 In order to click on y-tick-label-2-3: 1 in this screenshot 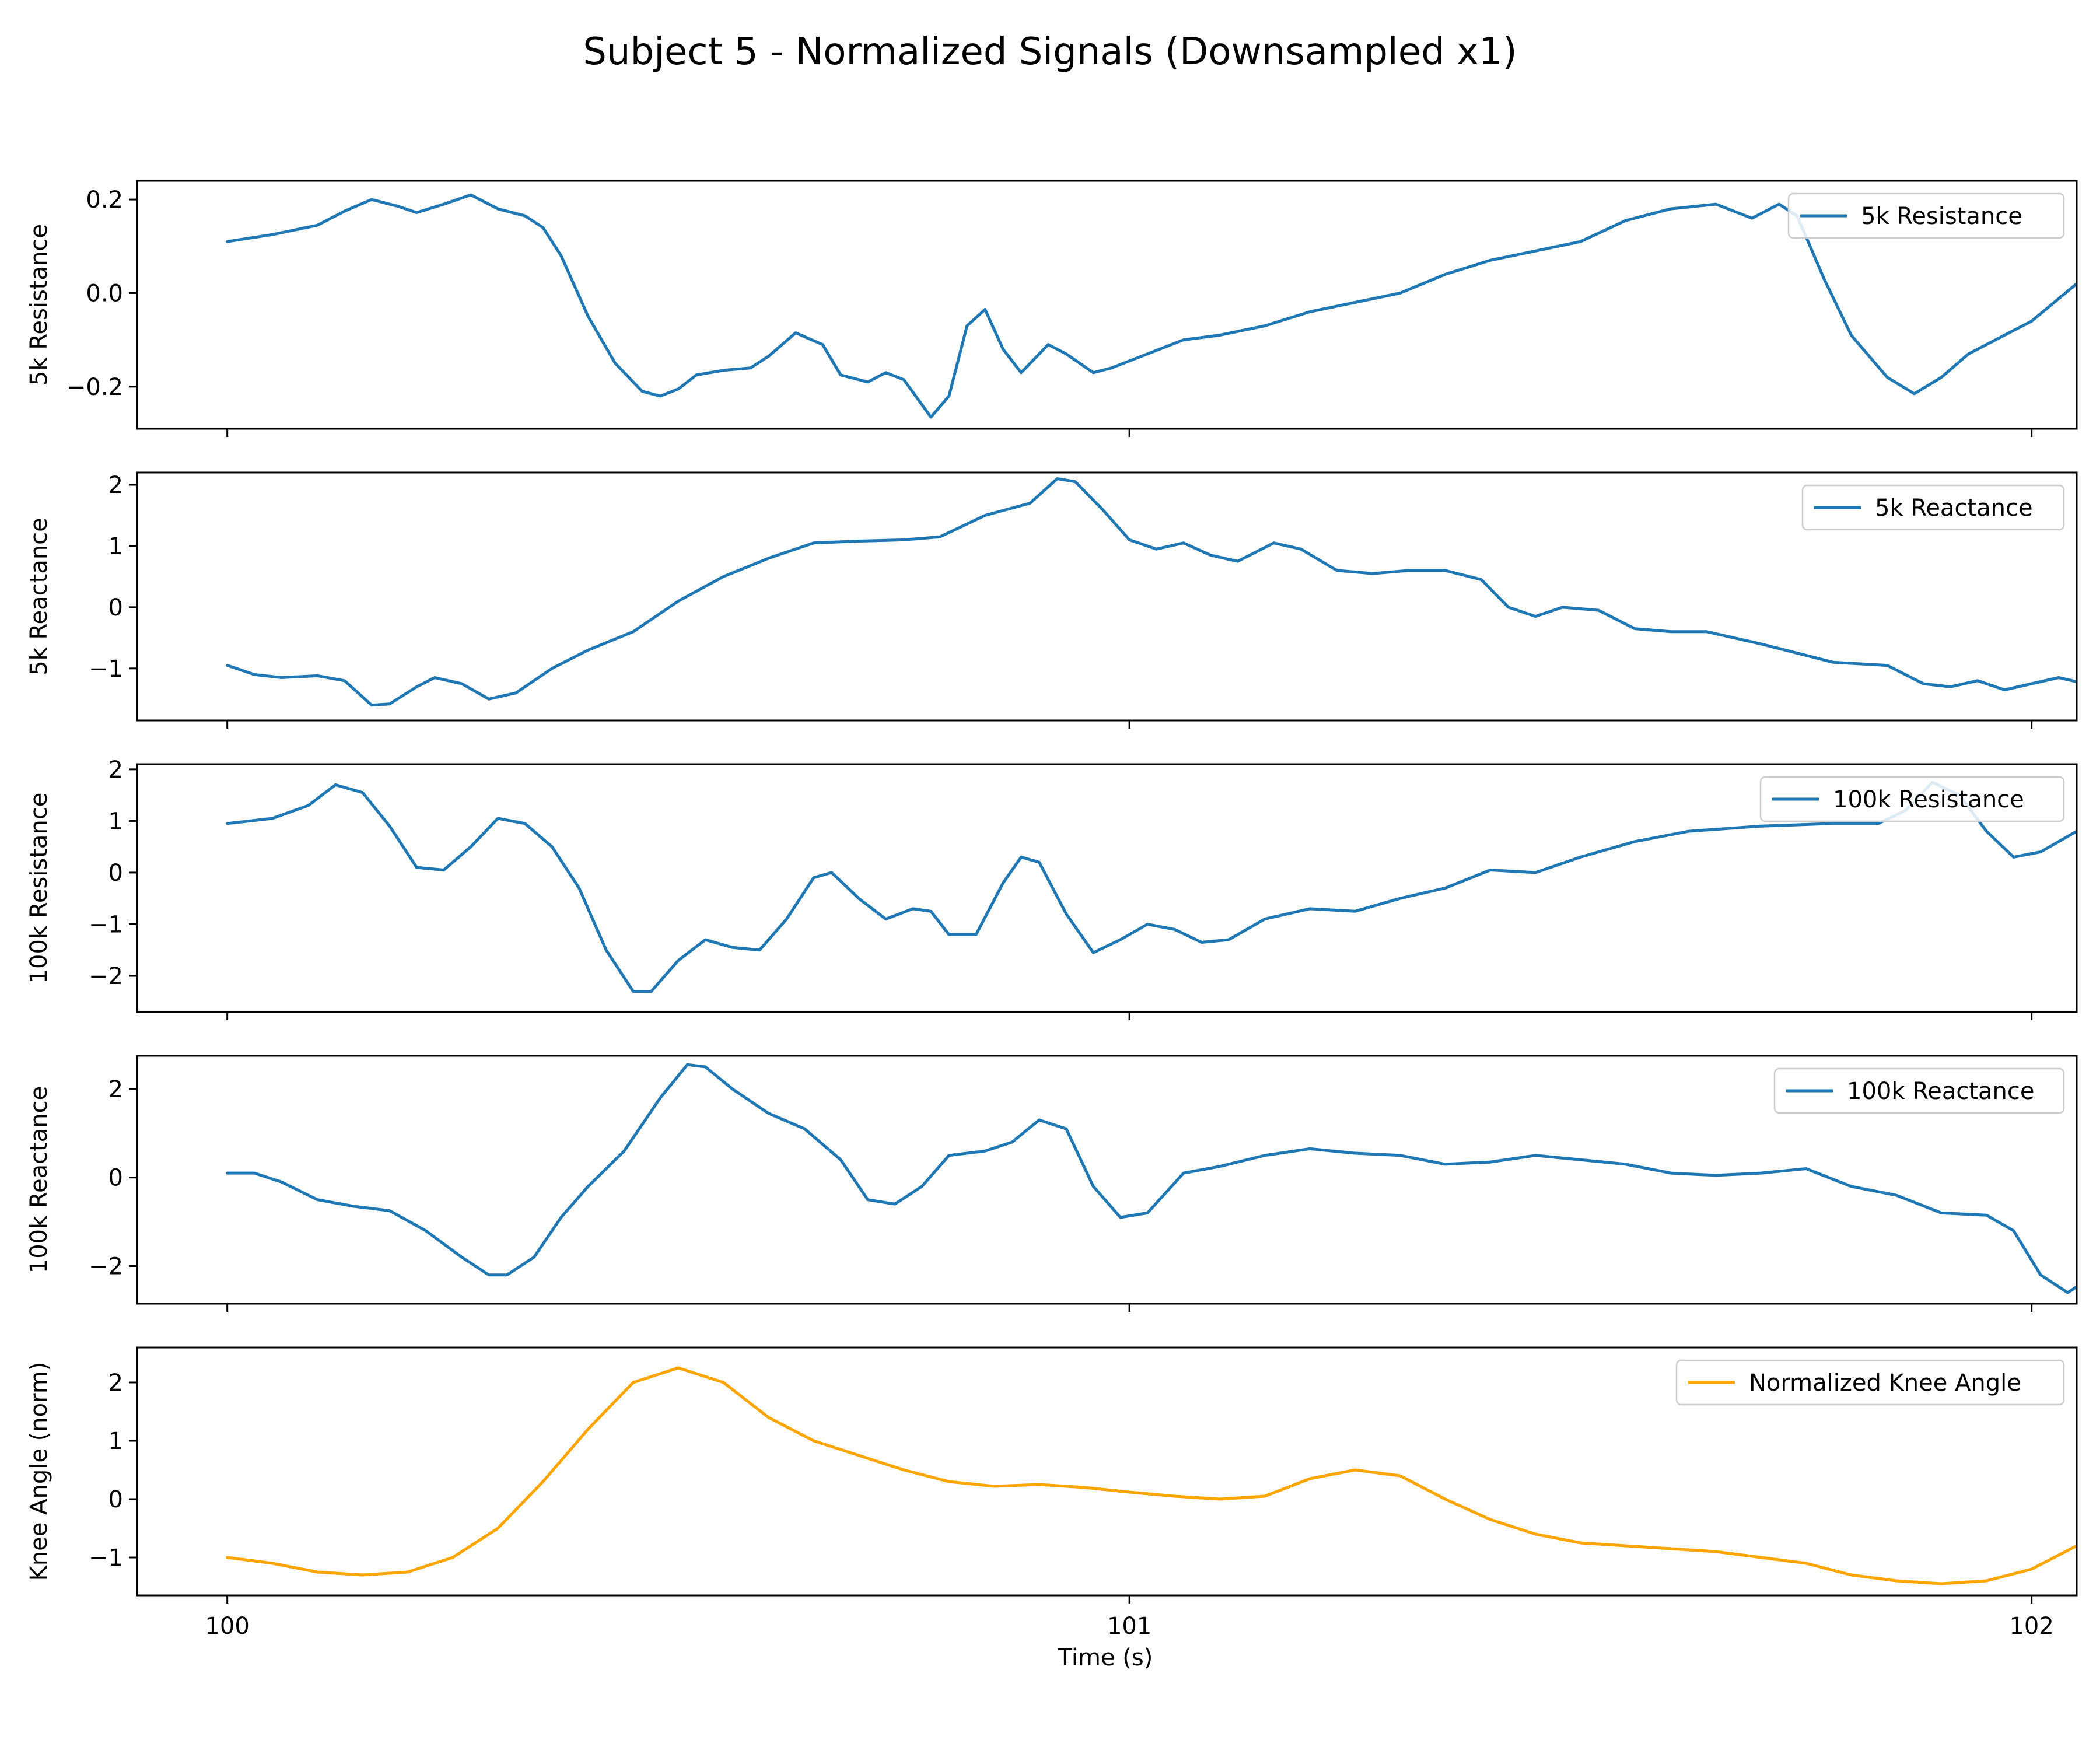, I will do `click(116, 546)`.